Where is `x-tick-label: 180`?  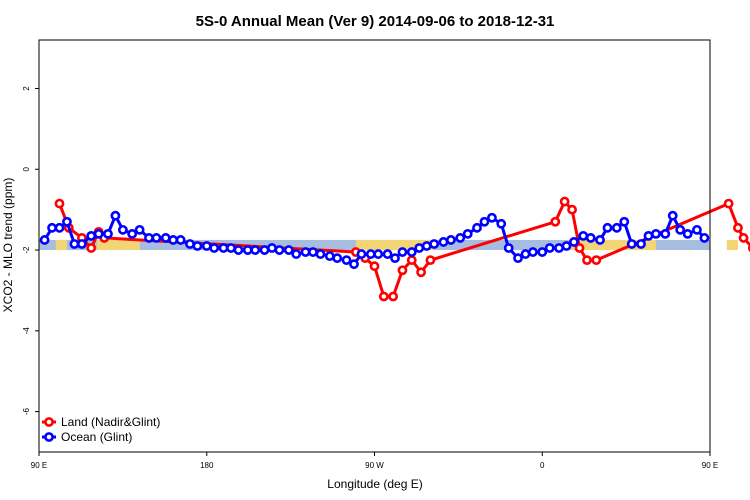
x-tick-label: 180 is located at coordinates (207, 465).